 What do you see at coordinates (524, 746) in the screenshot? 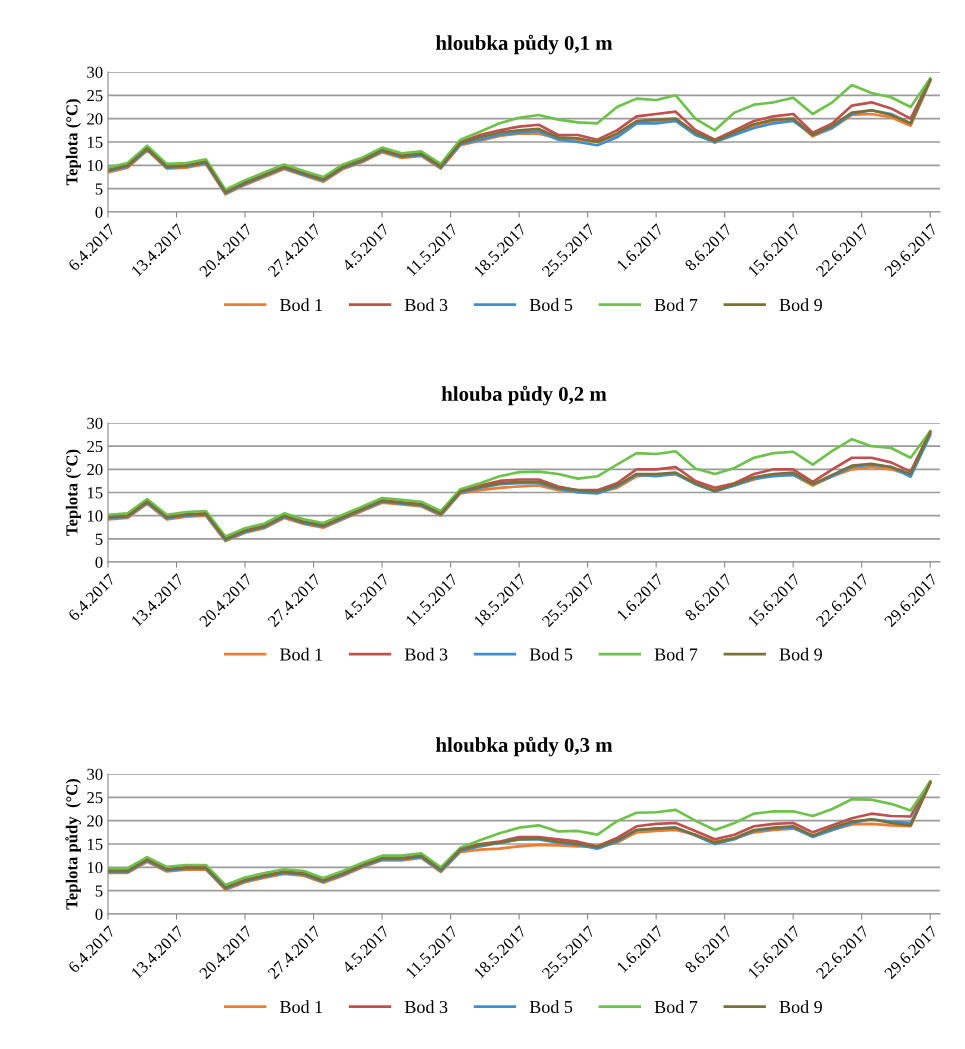
I see `chart-title: hloubka půdy 0,3 m` at bounding box center [524, 746].